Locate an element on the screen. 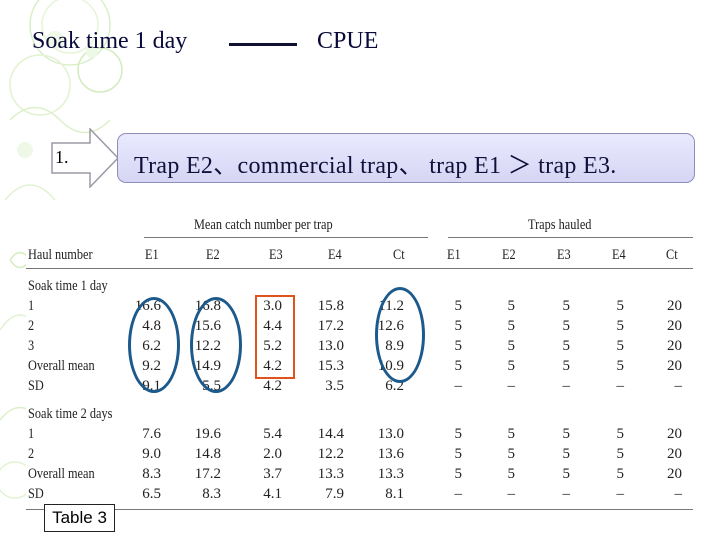 This screenshot has height=540, width=720. highlight-box-e3 is located at coordinates (275, 337).